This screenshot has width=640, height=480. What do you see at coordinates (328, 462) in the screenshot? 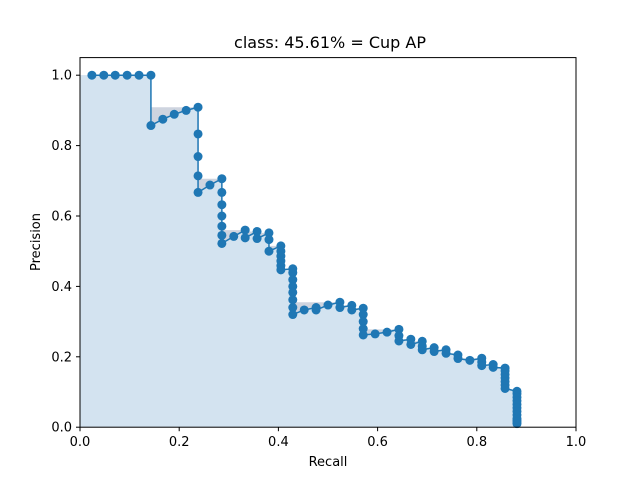
I see `x-axis-label: Recall` at bounding box center [328, 462].